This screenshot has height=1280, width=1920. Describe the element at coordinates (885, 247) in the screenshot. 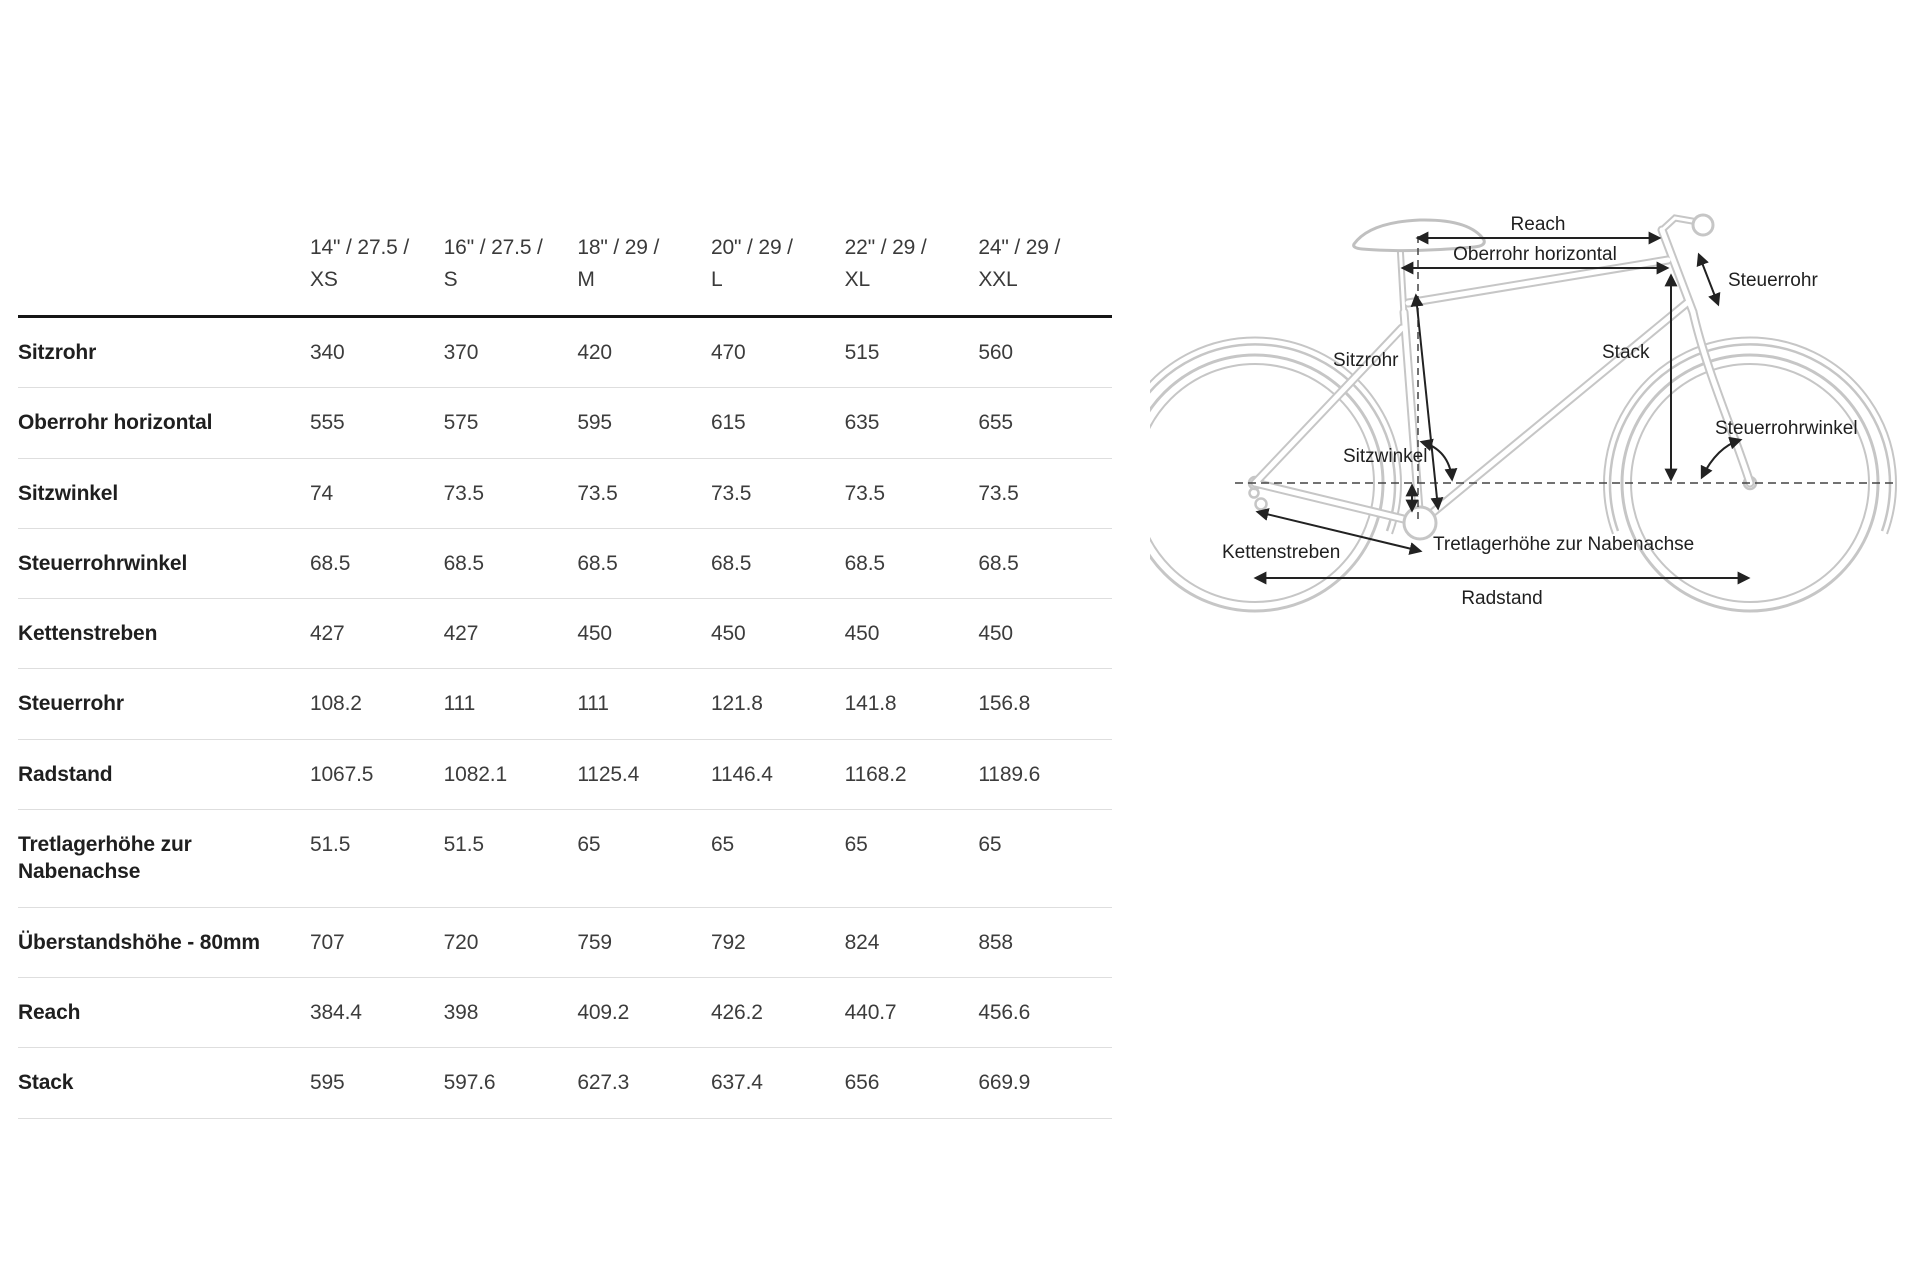

I see `column-size-label: 22" / 29 /` at that location.